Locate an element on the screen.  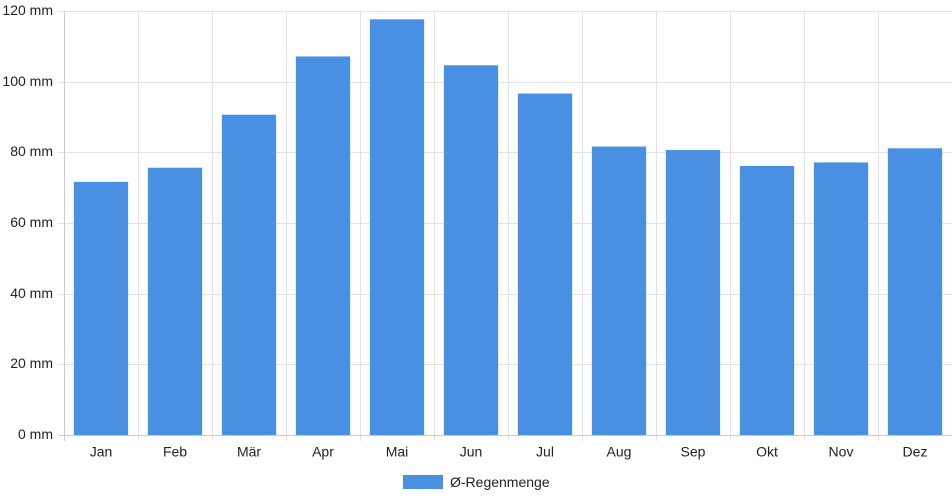
x-tick-label: Jun is located at coordinates (471, 452).